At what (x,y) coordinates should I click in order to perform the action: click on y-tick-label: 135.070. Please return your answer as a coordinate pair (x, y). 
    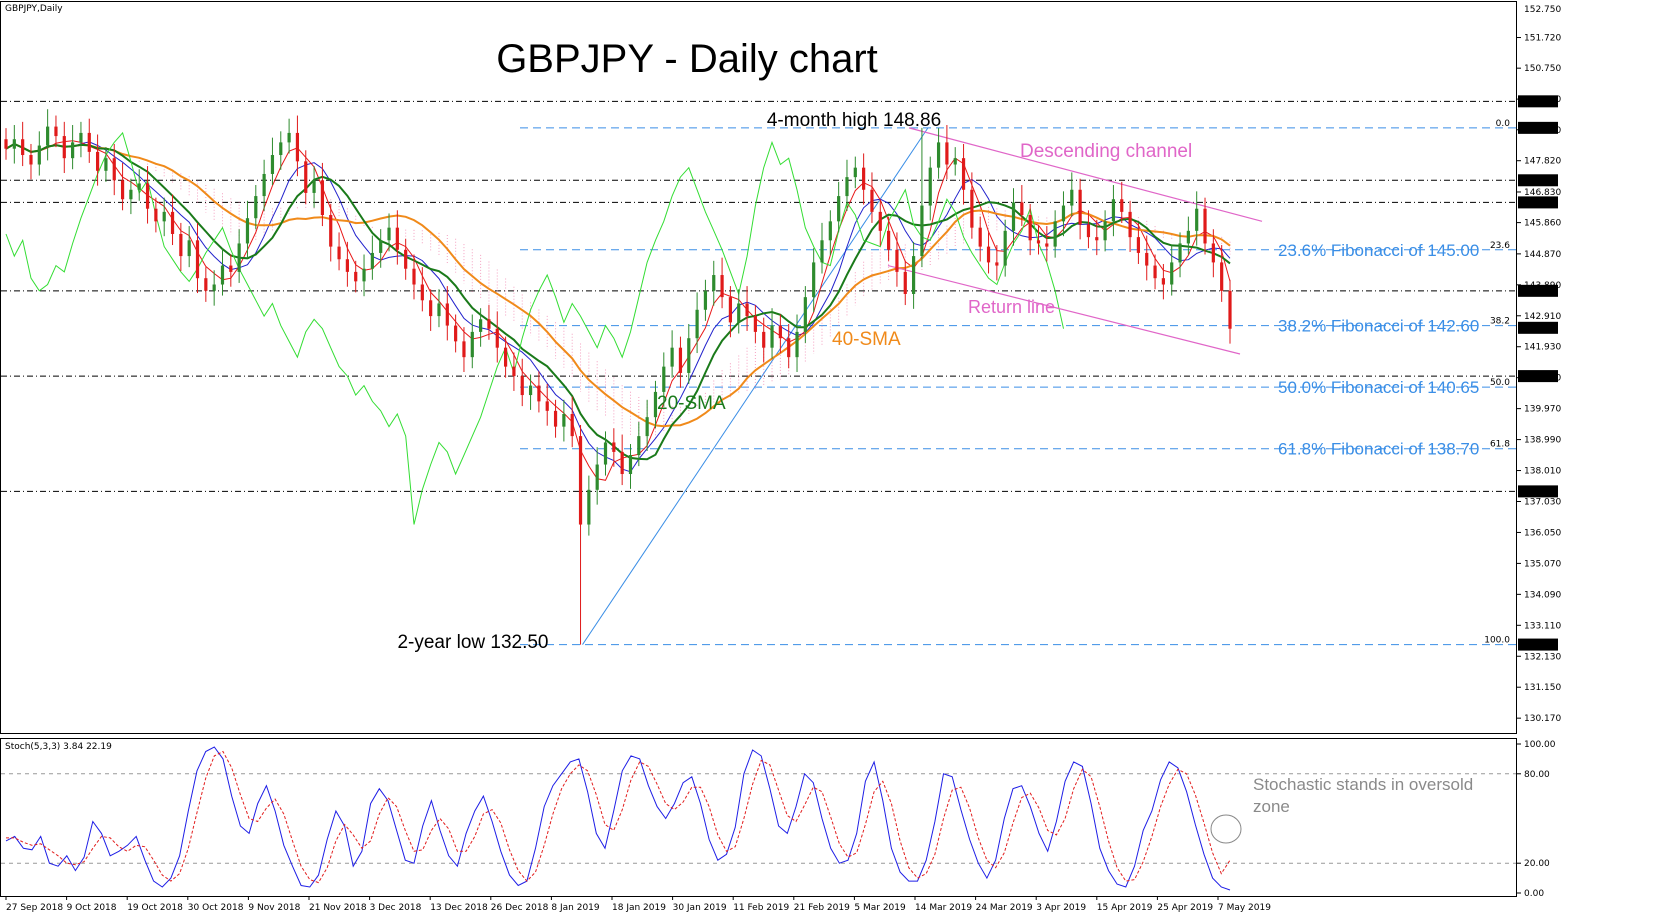
    Looking at the image, I should click on (1542, 564).